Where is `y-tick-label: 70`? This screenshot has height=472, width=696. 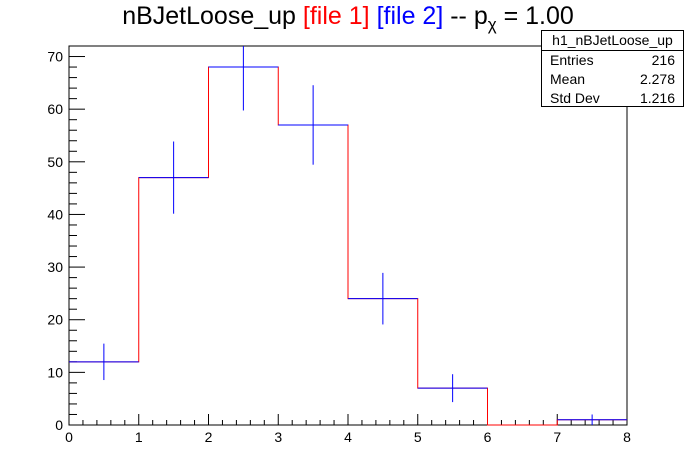 y-tick-label: 70 is located at coordinates (55, 57).